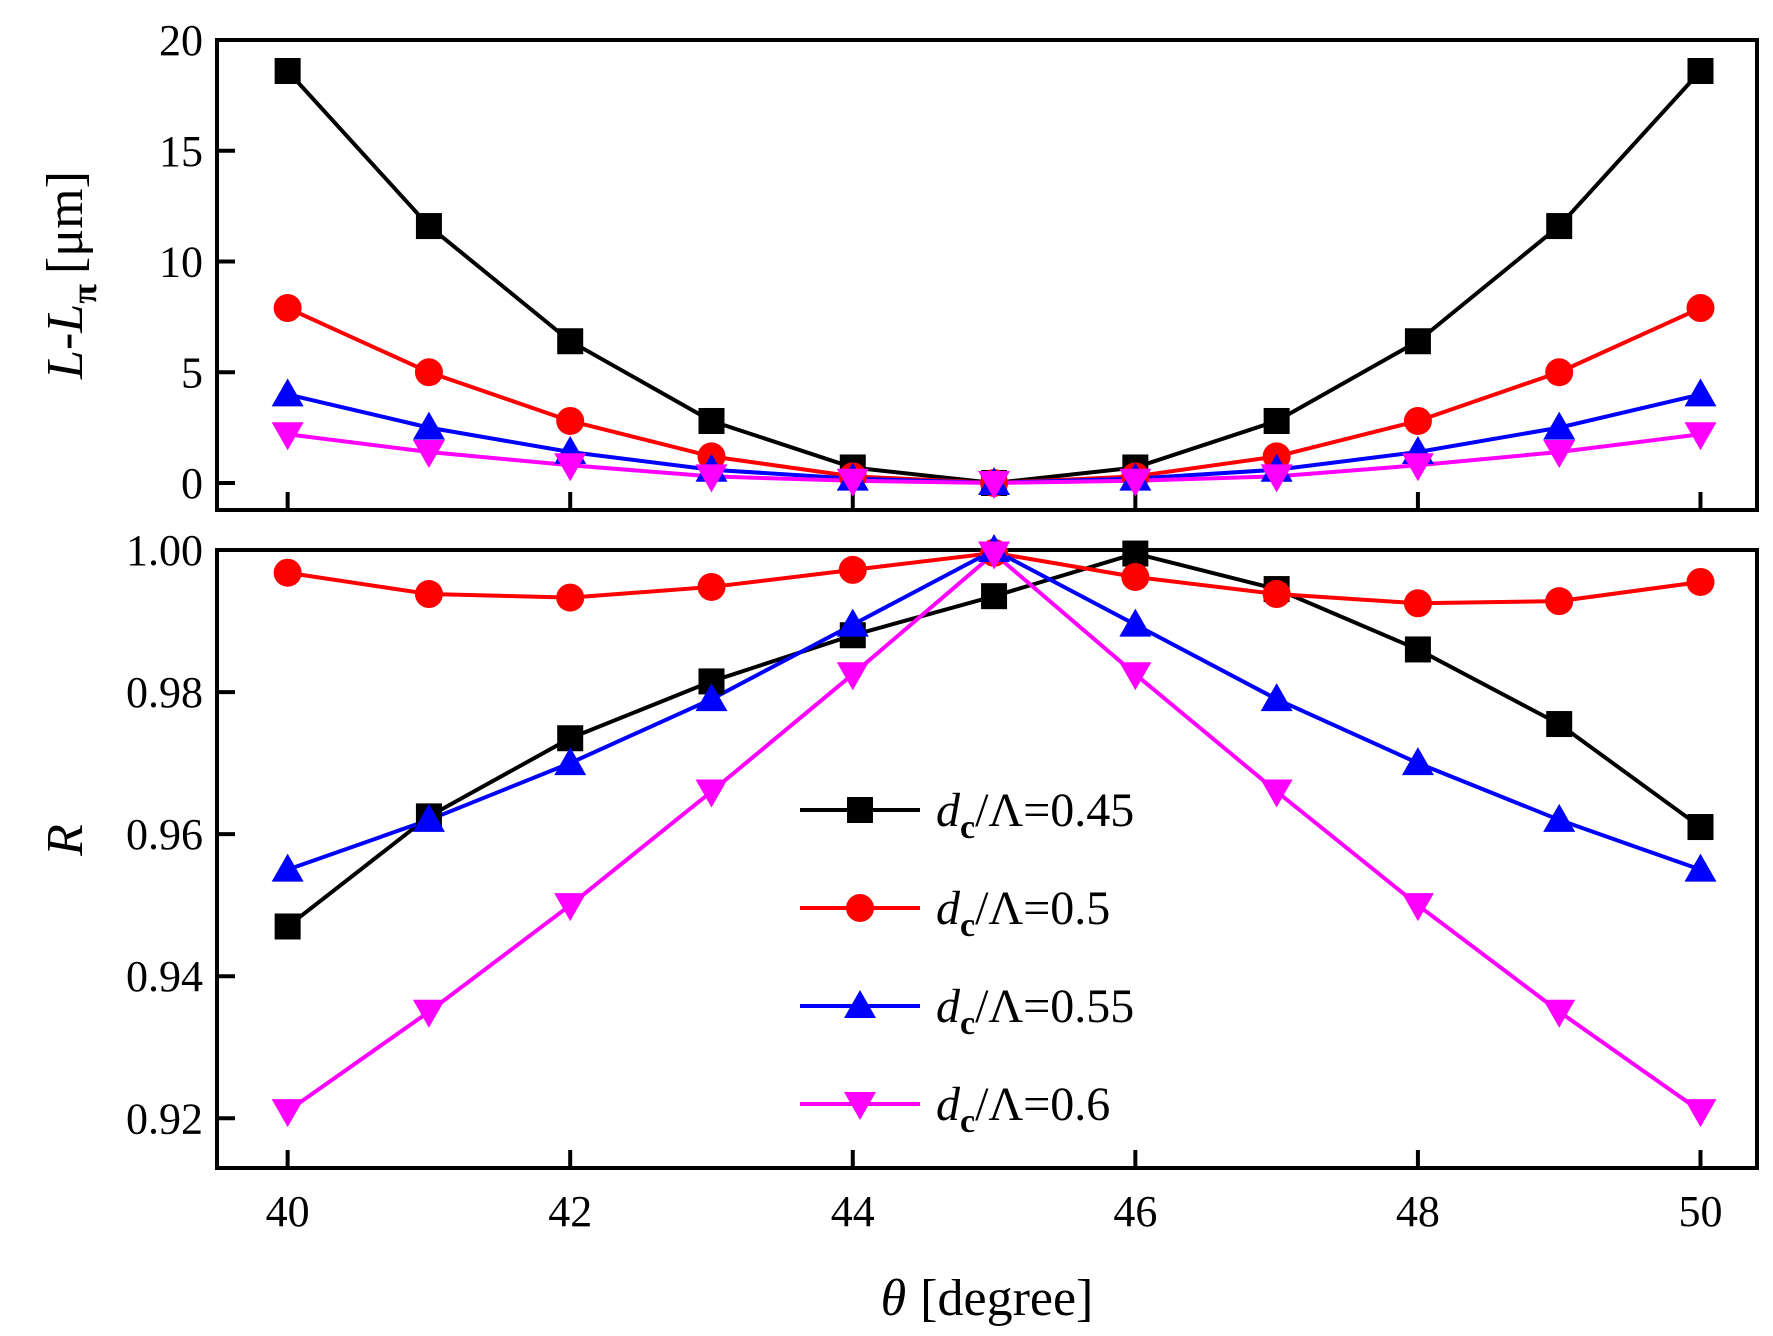 The height and width of the screenshot is (1336, 1773). Describe the element at coordinates (1054, 810) in the screenshot. I see `legend-label-0-rest: /Λ=0.45` at that location.